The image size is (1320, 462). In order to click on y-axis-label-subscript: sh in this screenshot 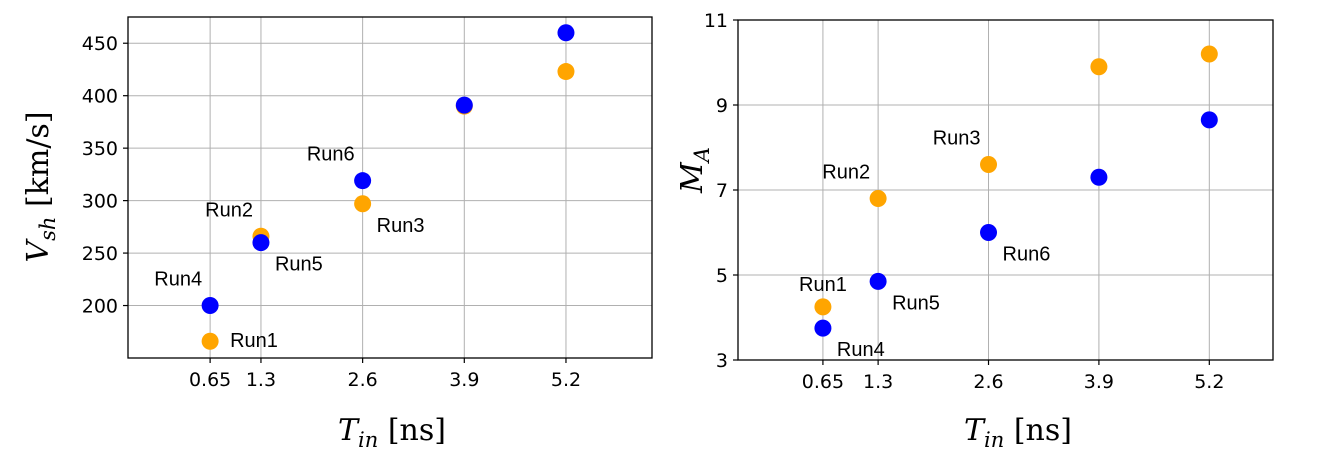, I will do `click(48, 229)`.